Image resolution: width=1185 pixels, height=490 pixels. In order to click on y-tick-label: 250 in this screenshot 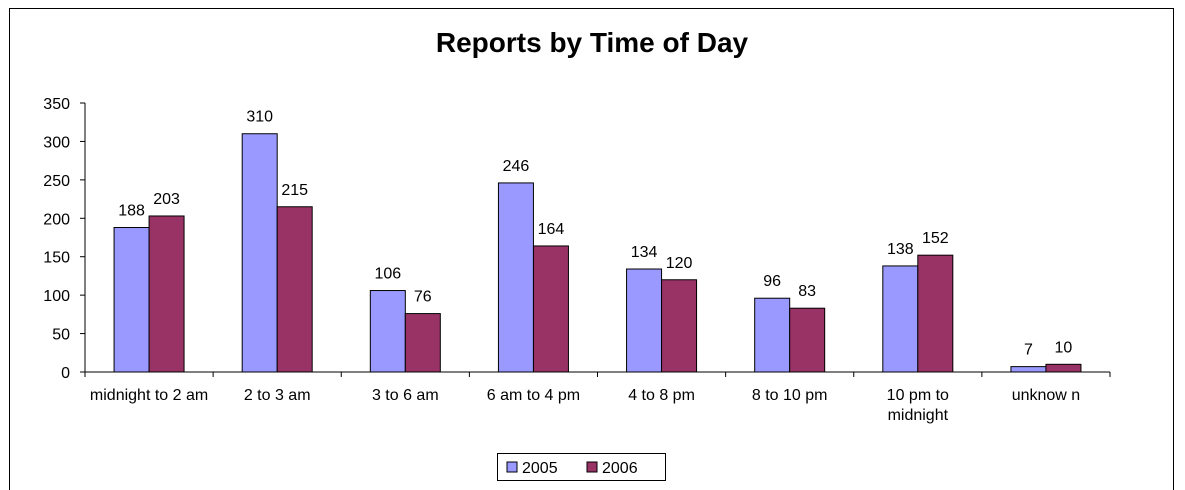, I will do `click(56, 181)`.